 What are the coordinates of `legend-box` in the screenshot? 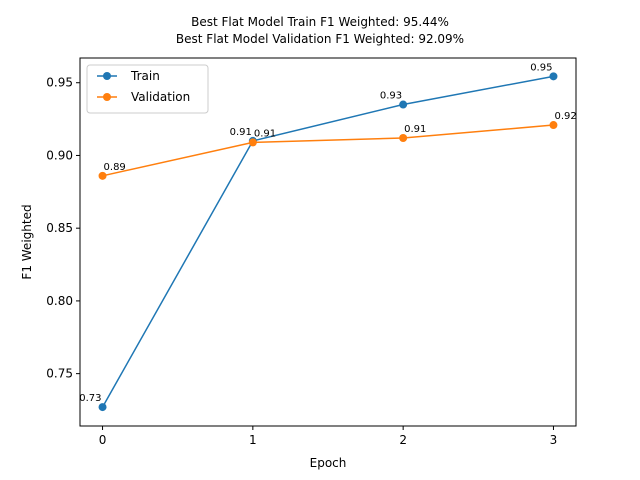 It's located at (147, 89).